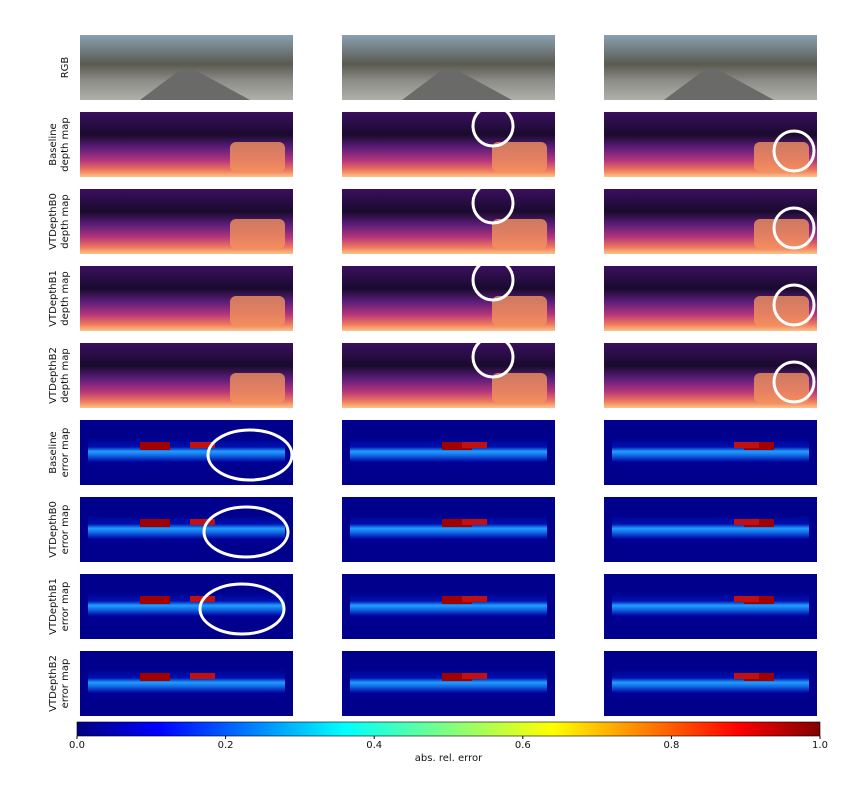  Describe the element at coordinates (671, 745) in the screenshot. I see `colorbar-tick-label: 0.8` at that location.